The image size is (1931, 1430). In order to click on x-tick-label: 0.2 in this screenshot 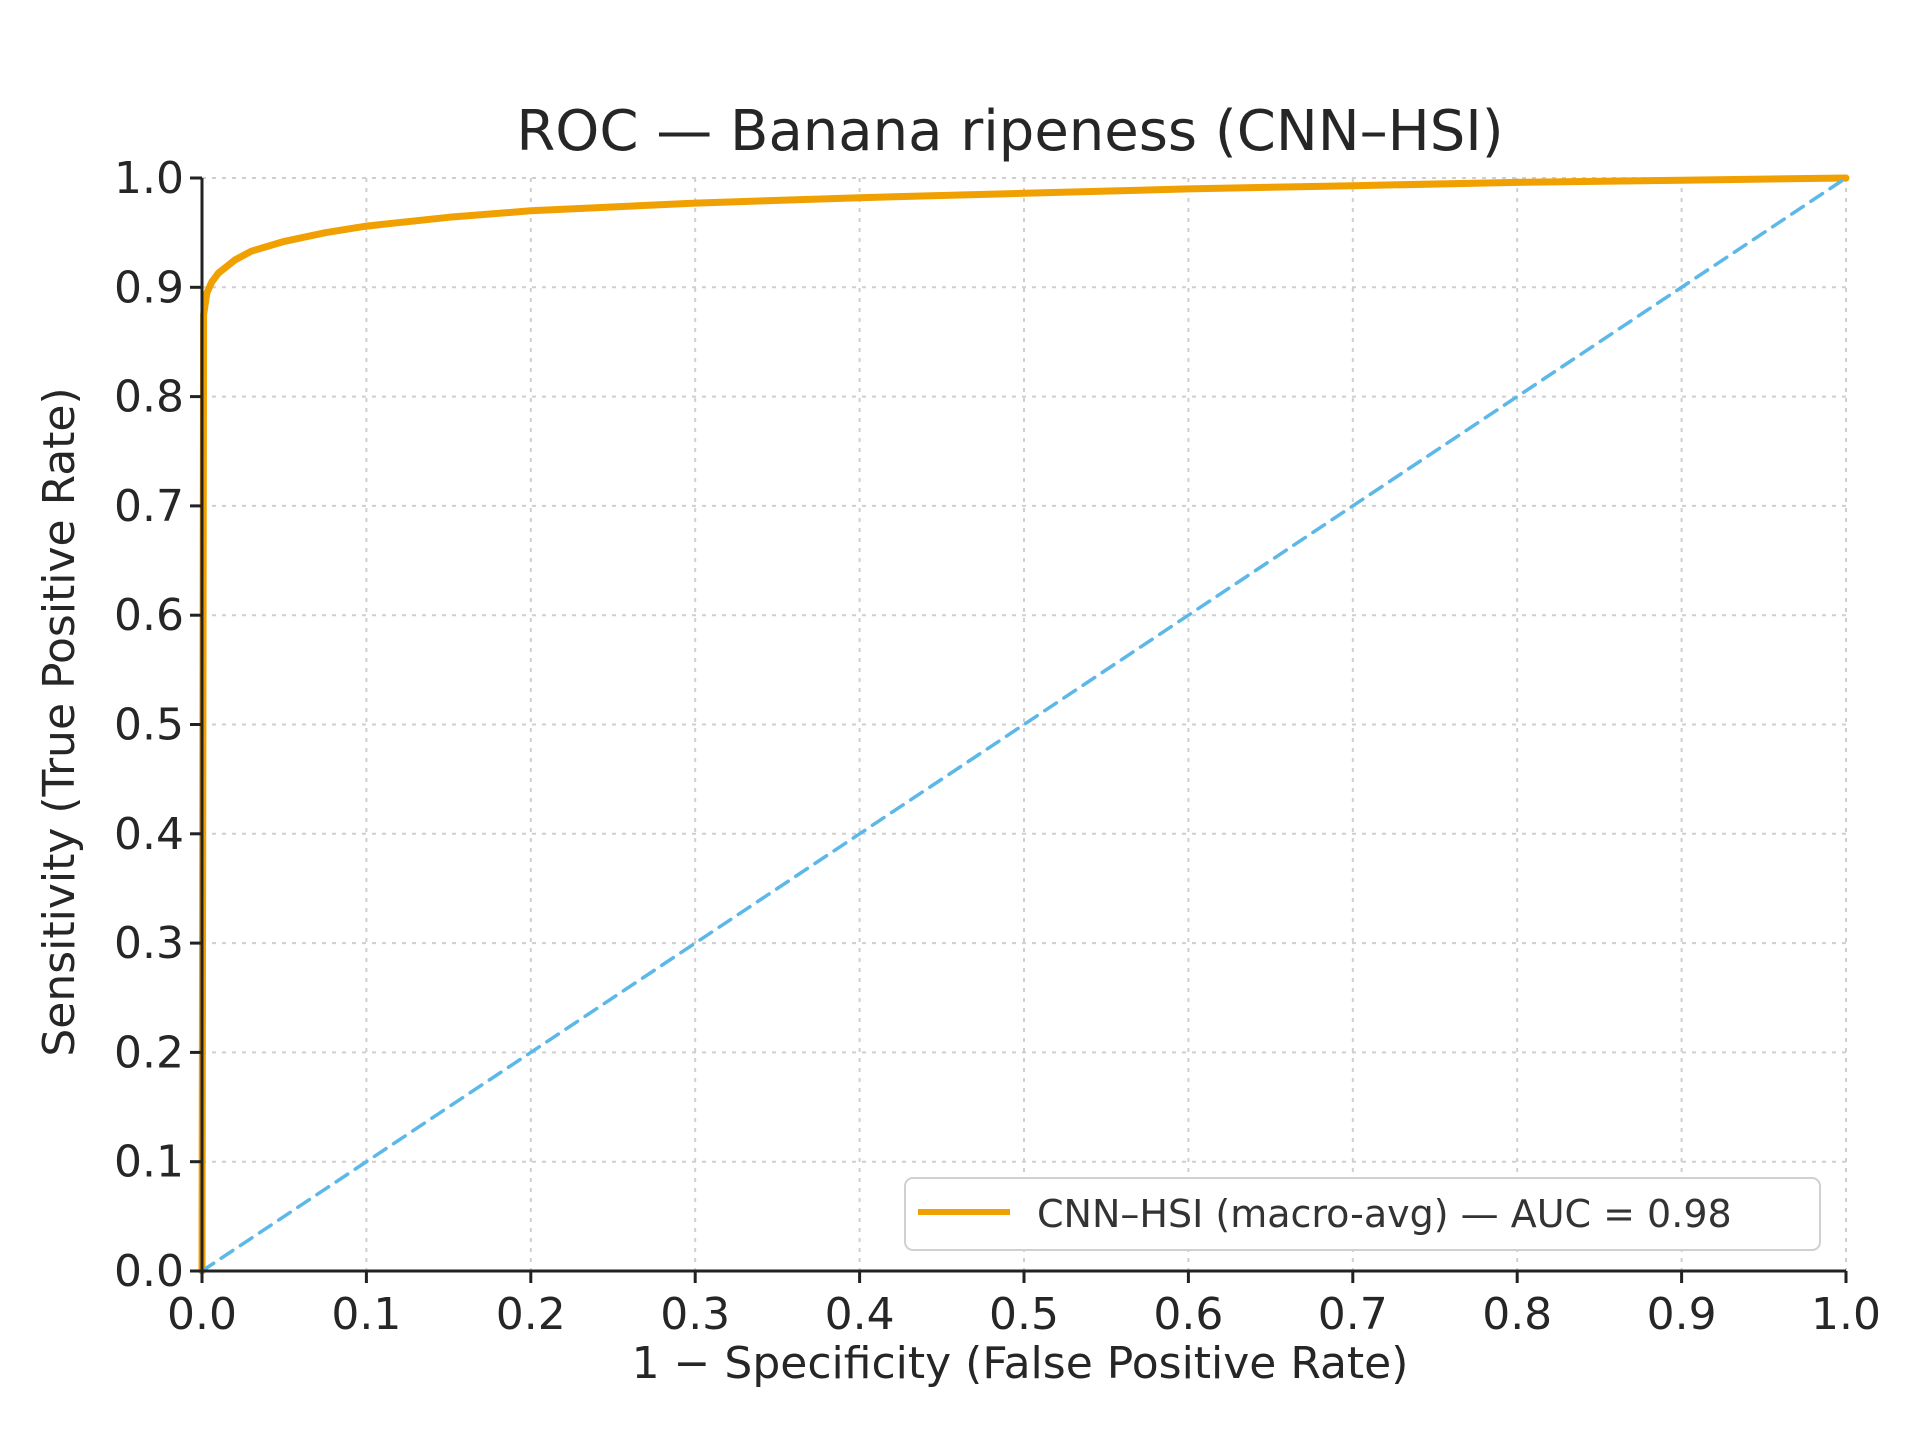, I will do `click(531, 1314)`.